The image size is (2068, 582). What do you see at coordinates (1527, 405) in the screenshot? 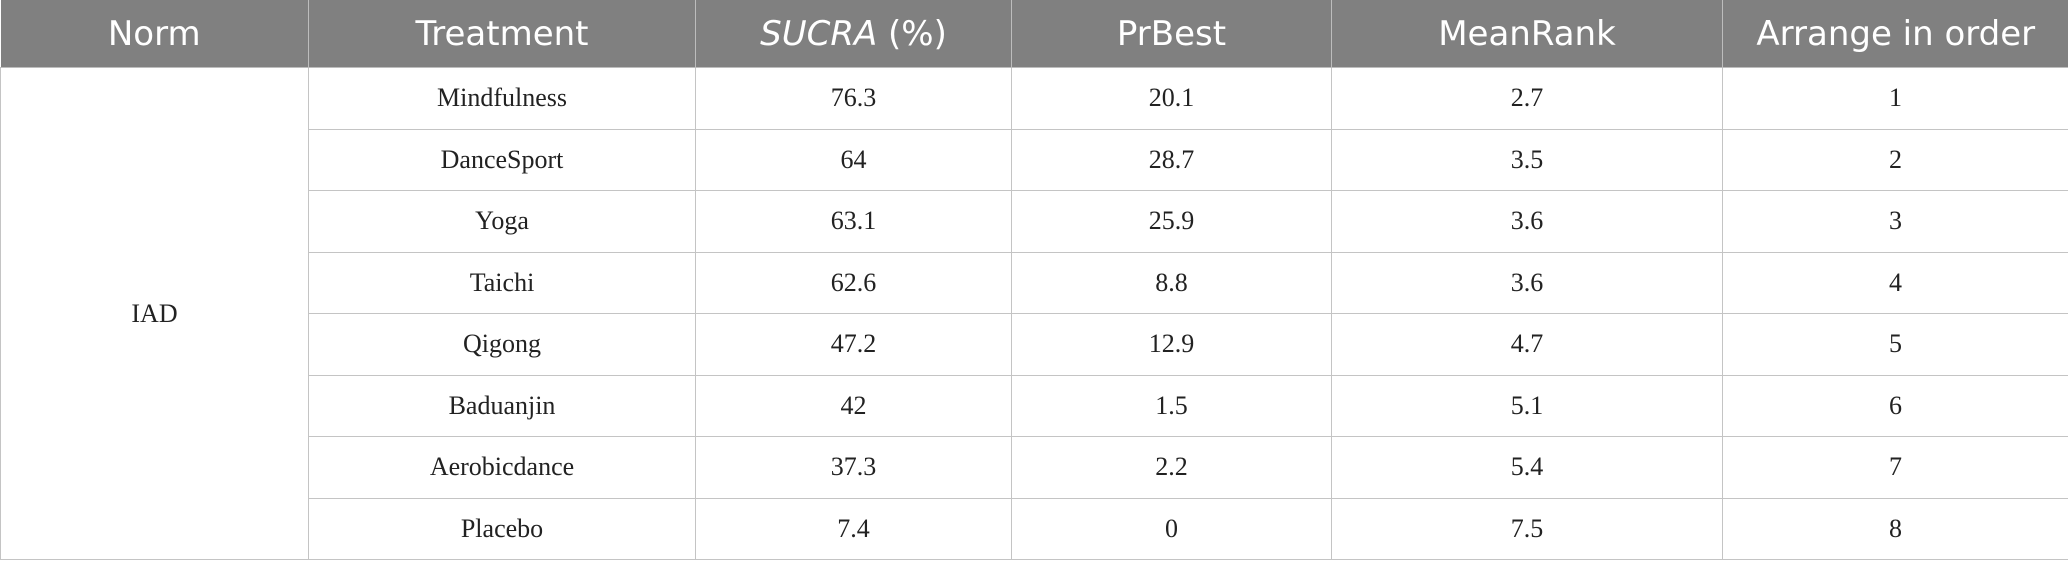
I see `meanrank-cell: 5.1` at bounding box center [1527, 405].